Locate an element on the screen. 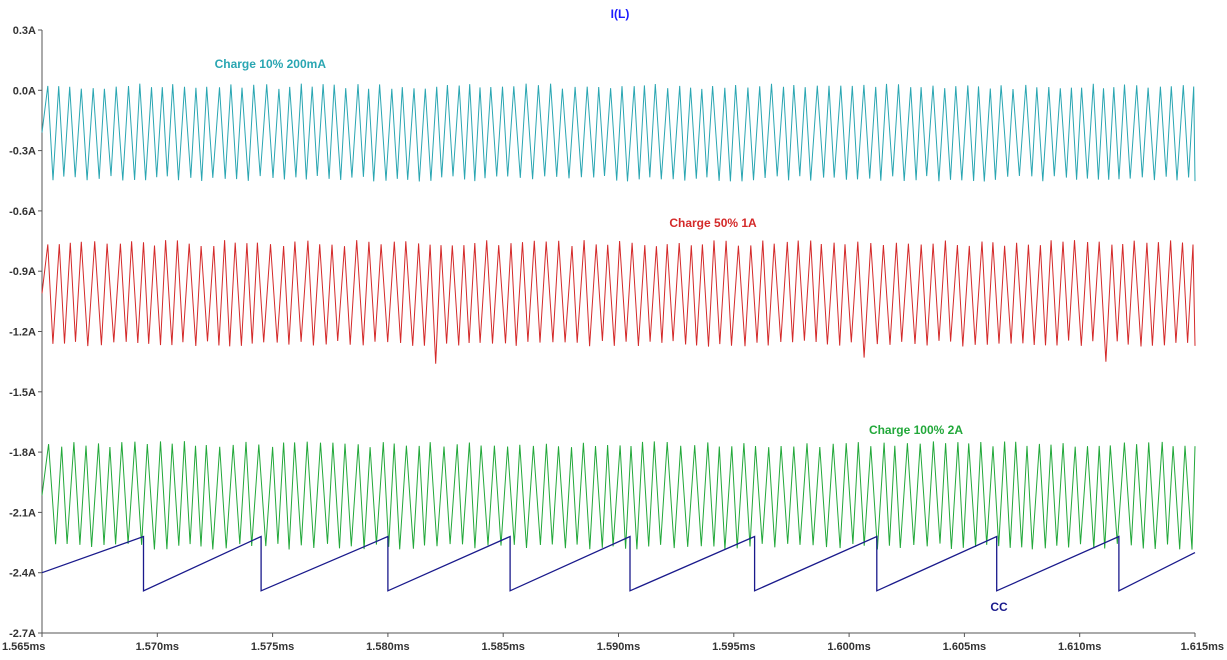 The height and width of the screenshot is (660, 1227). y-tick-label: 0.3A is located at coordinates (24, 31).